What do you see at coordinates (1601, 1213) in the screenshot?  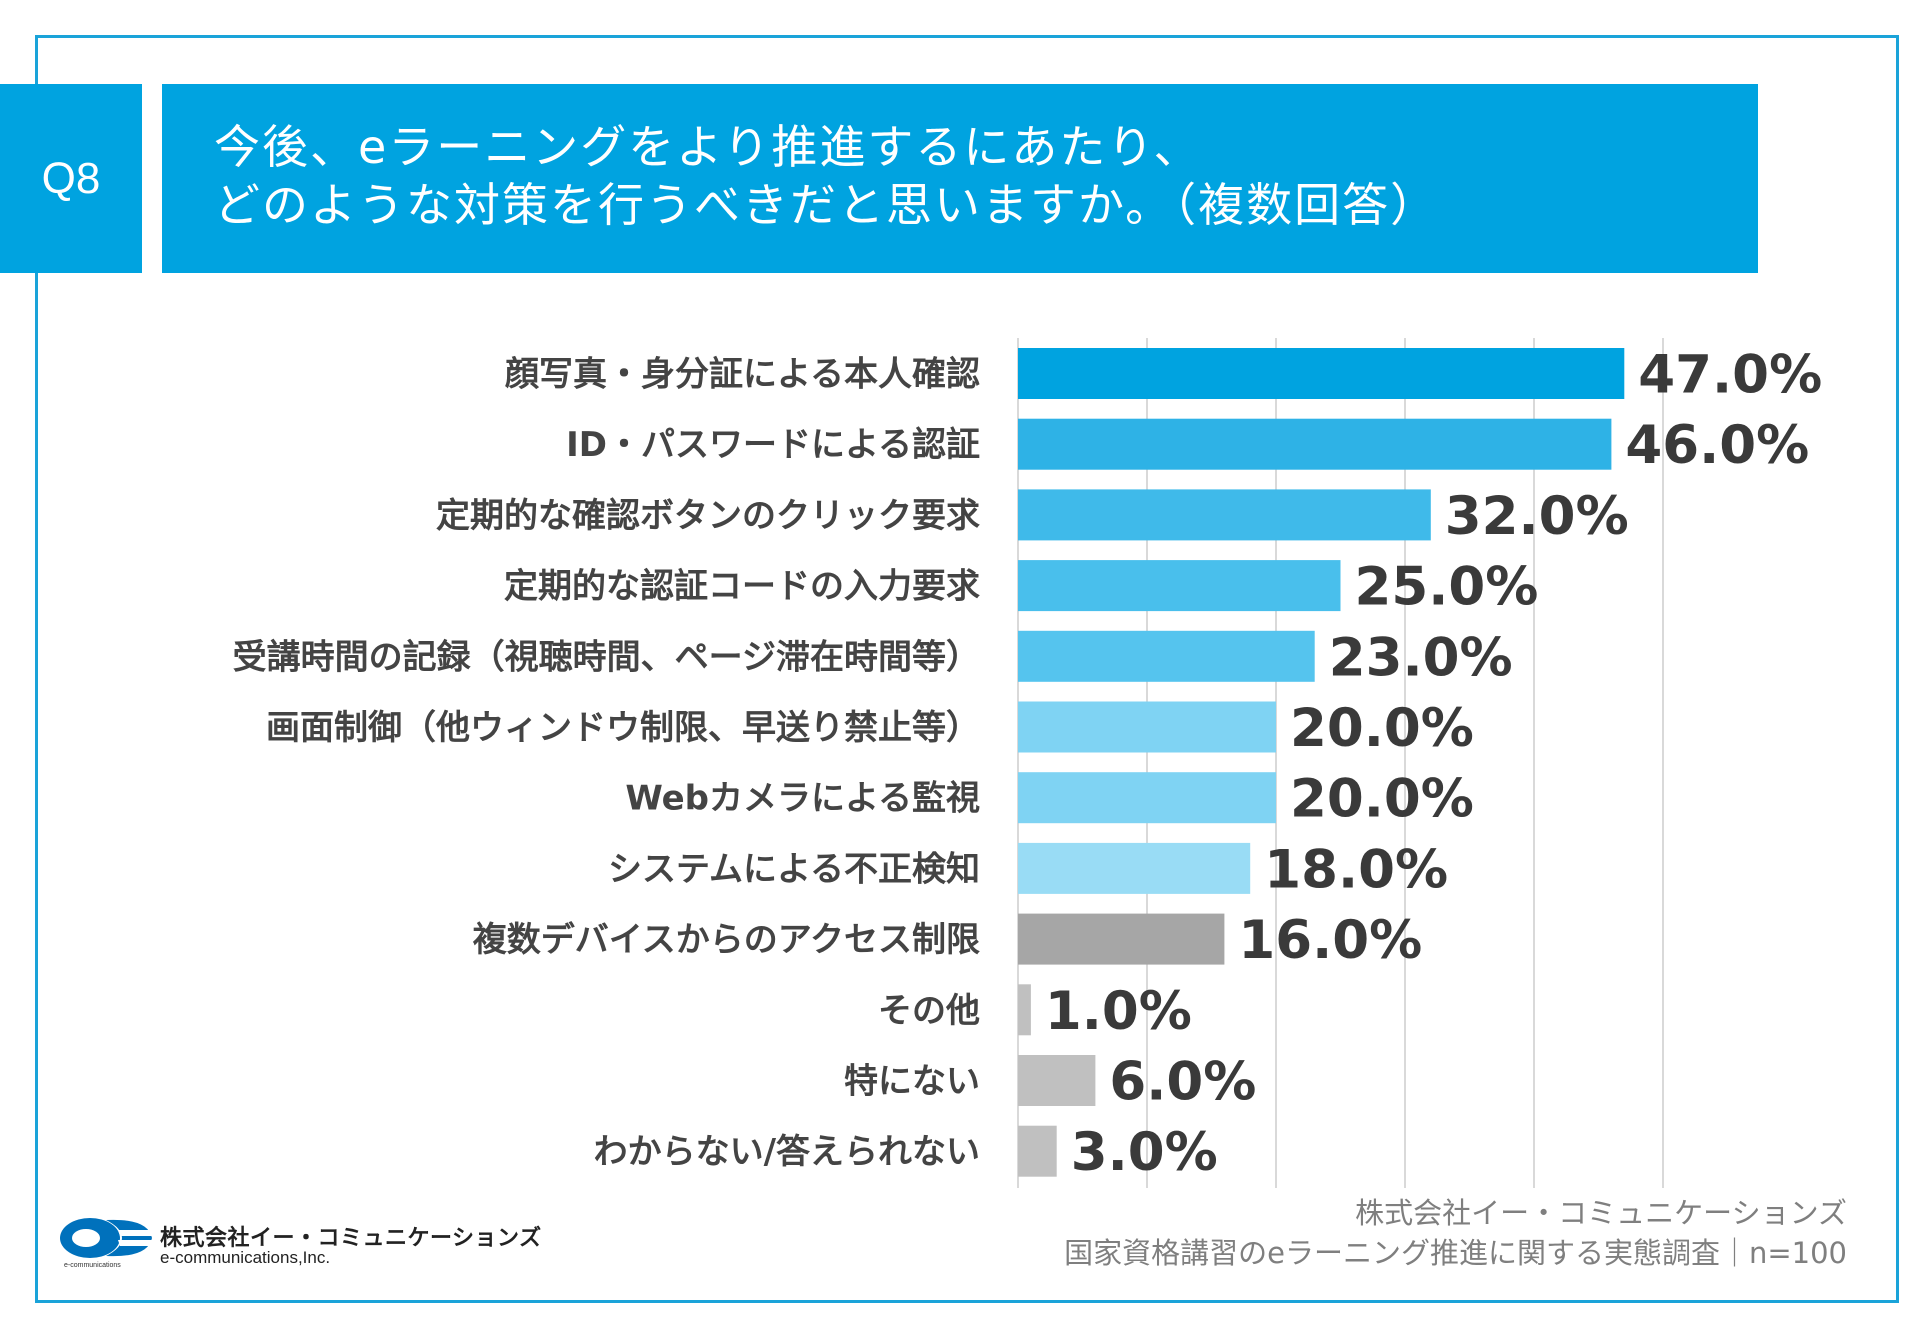 I see `source-company: 株式会社イー・コミュニケーションズ` at bounding box center [1601, 1213].